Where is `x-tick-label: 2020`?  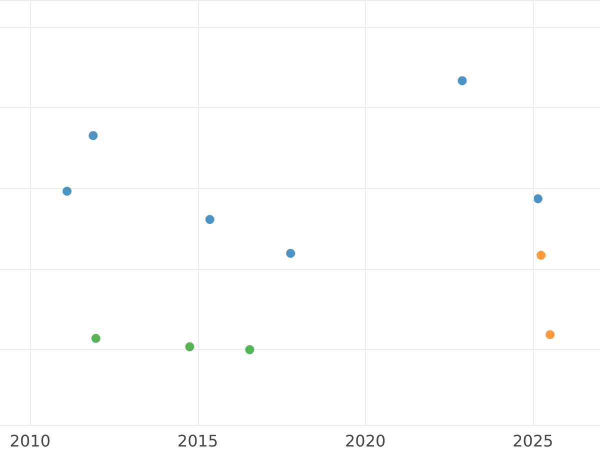
x-tick-label: 2020 is located at coordinates (365, 441).